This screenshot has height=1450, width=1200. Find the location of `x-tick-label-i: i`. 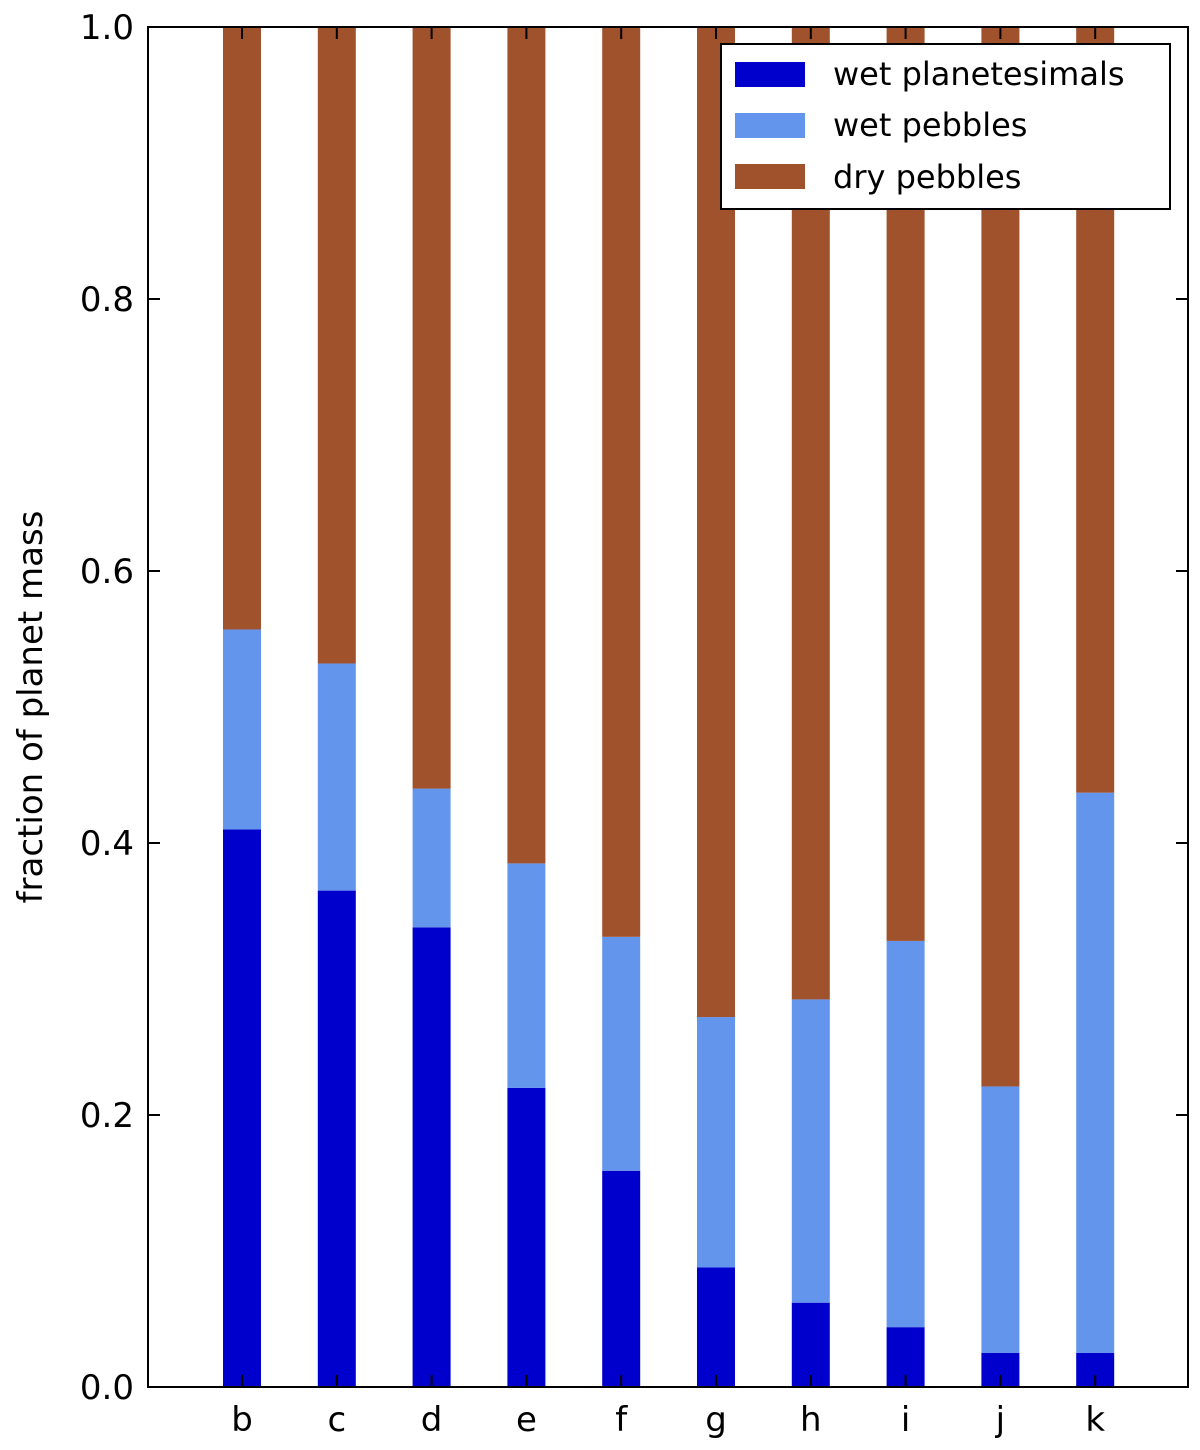

x-tick-label-i: i is located at coordinates (905, 1420).